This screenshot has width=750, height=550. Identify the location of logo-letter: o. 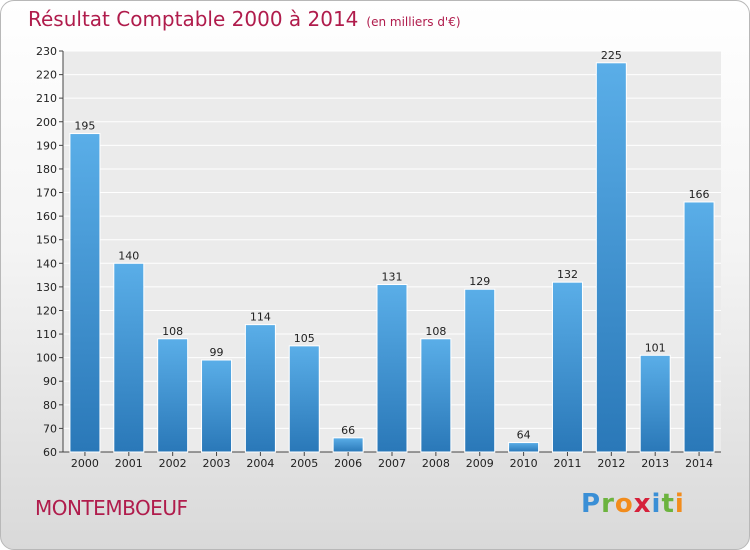
(624, 504).